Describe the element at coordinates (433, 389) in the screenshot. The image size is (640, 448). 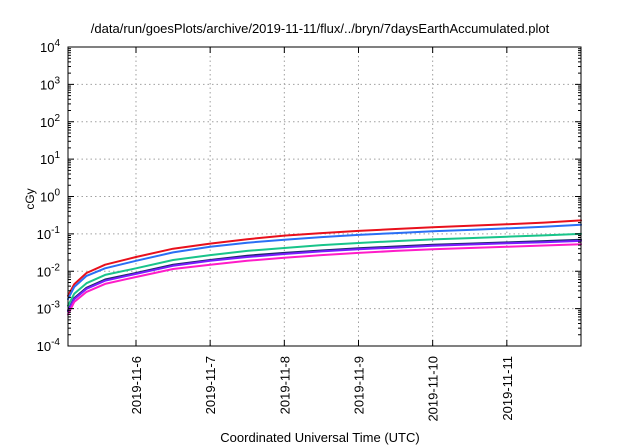
I see `x-tick-label: 2019-11-10` at that location.